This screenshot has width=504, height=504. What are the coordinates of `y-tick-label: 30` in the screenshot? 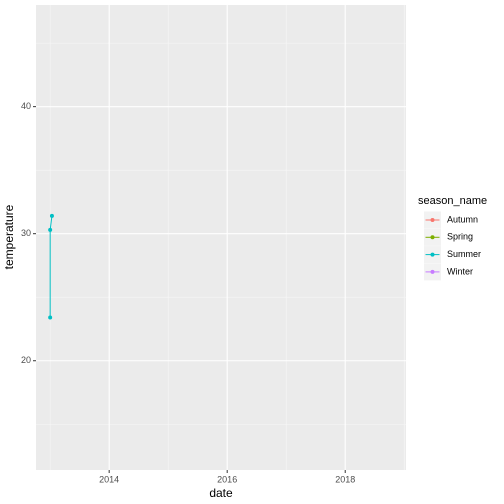 It's located at (26, 233).